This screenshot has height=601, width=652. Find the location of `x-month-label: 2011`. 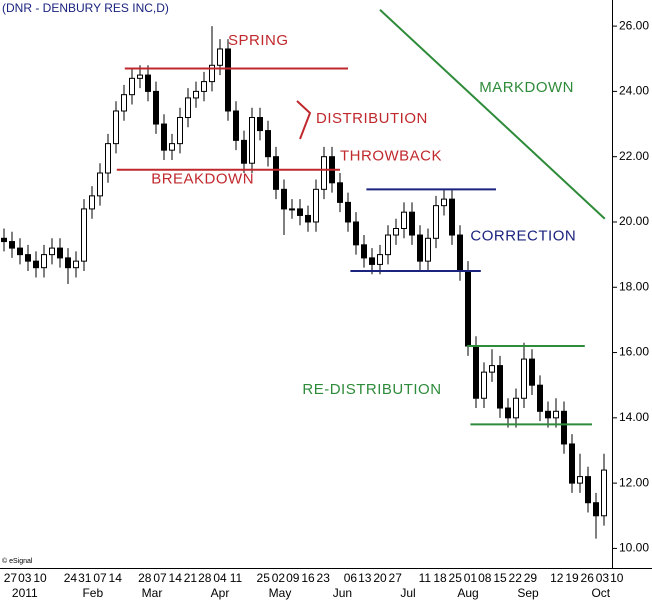

x-month-label: 2011 is located at coordinates (25, 593).